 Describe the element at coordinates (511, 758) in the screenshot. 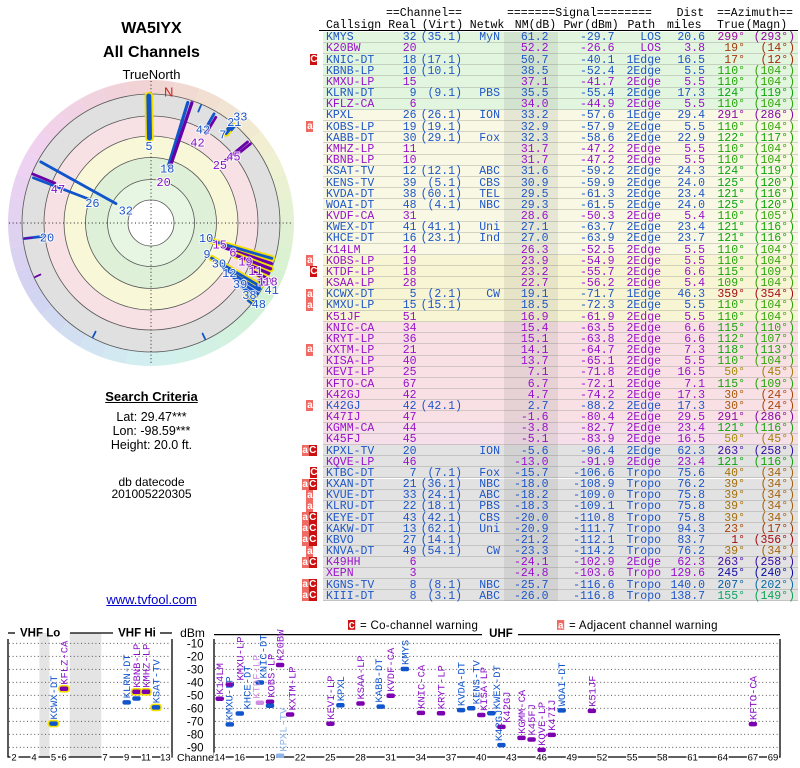

I see `svg-text: 43` at that location.